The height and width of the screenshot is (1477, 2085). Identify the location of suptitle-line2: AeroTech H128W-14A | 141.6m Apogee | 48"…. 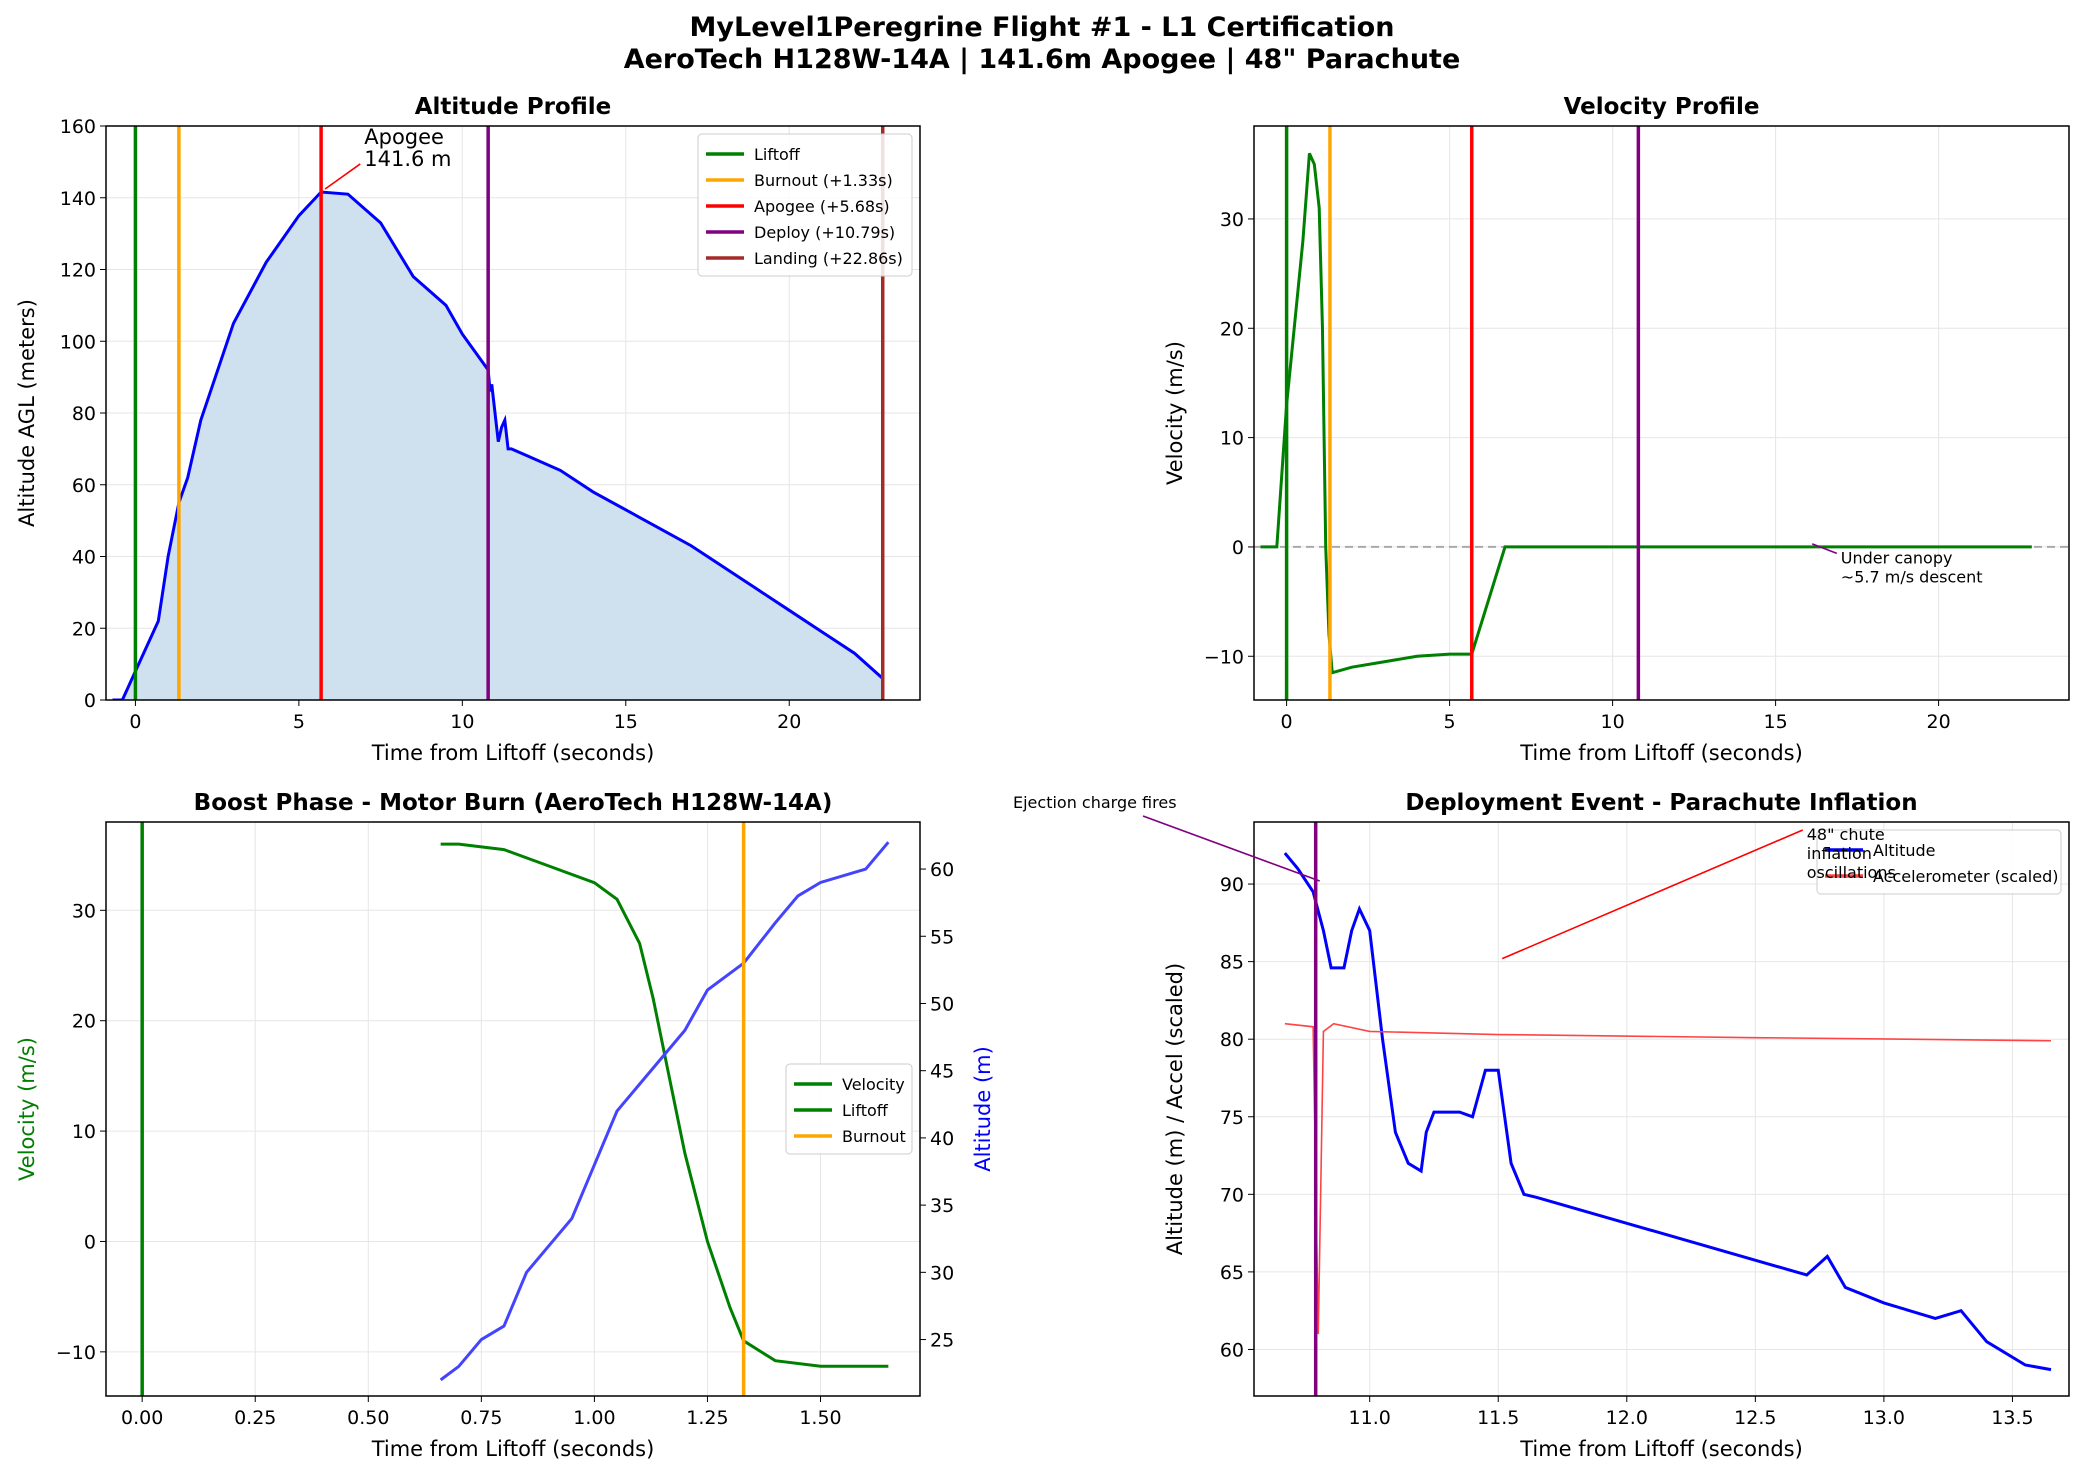
(1042, 59).